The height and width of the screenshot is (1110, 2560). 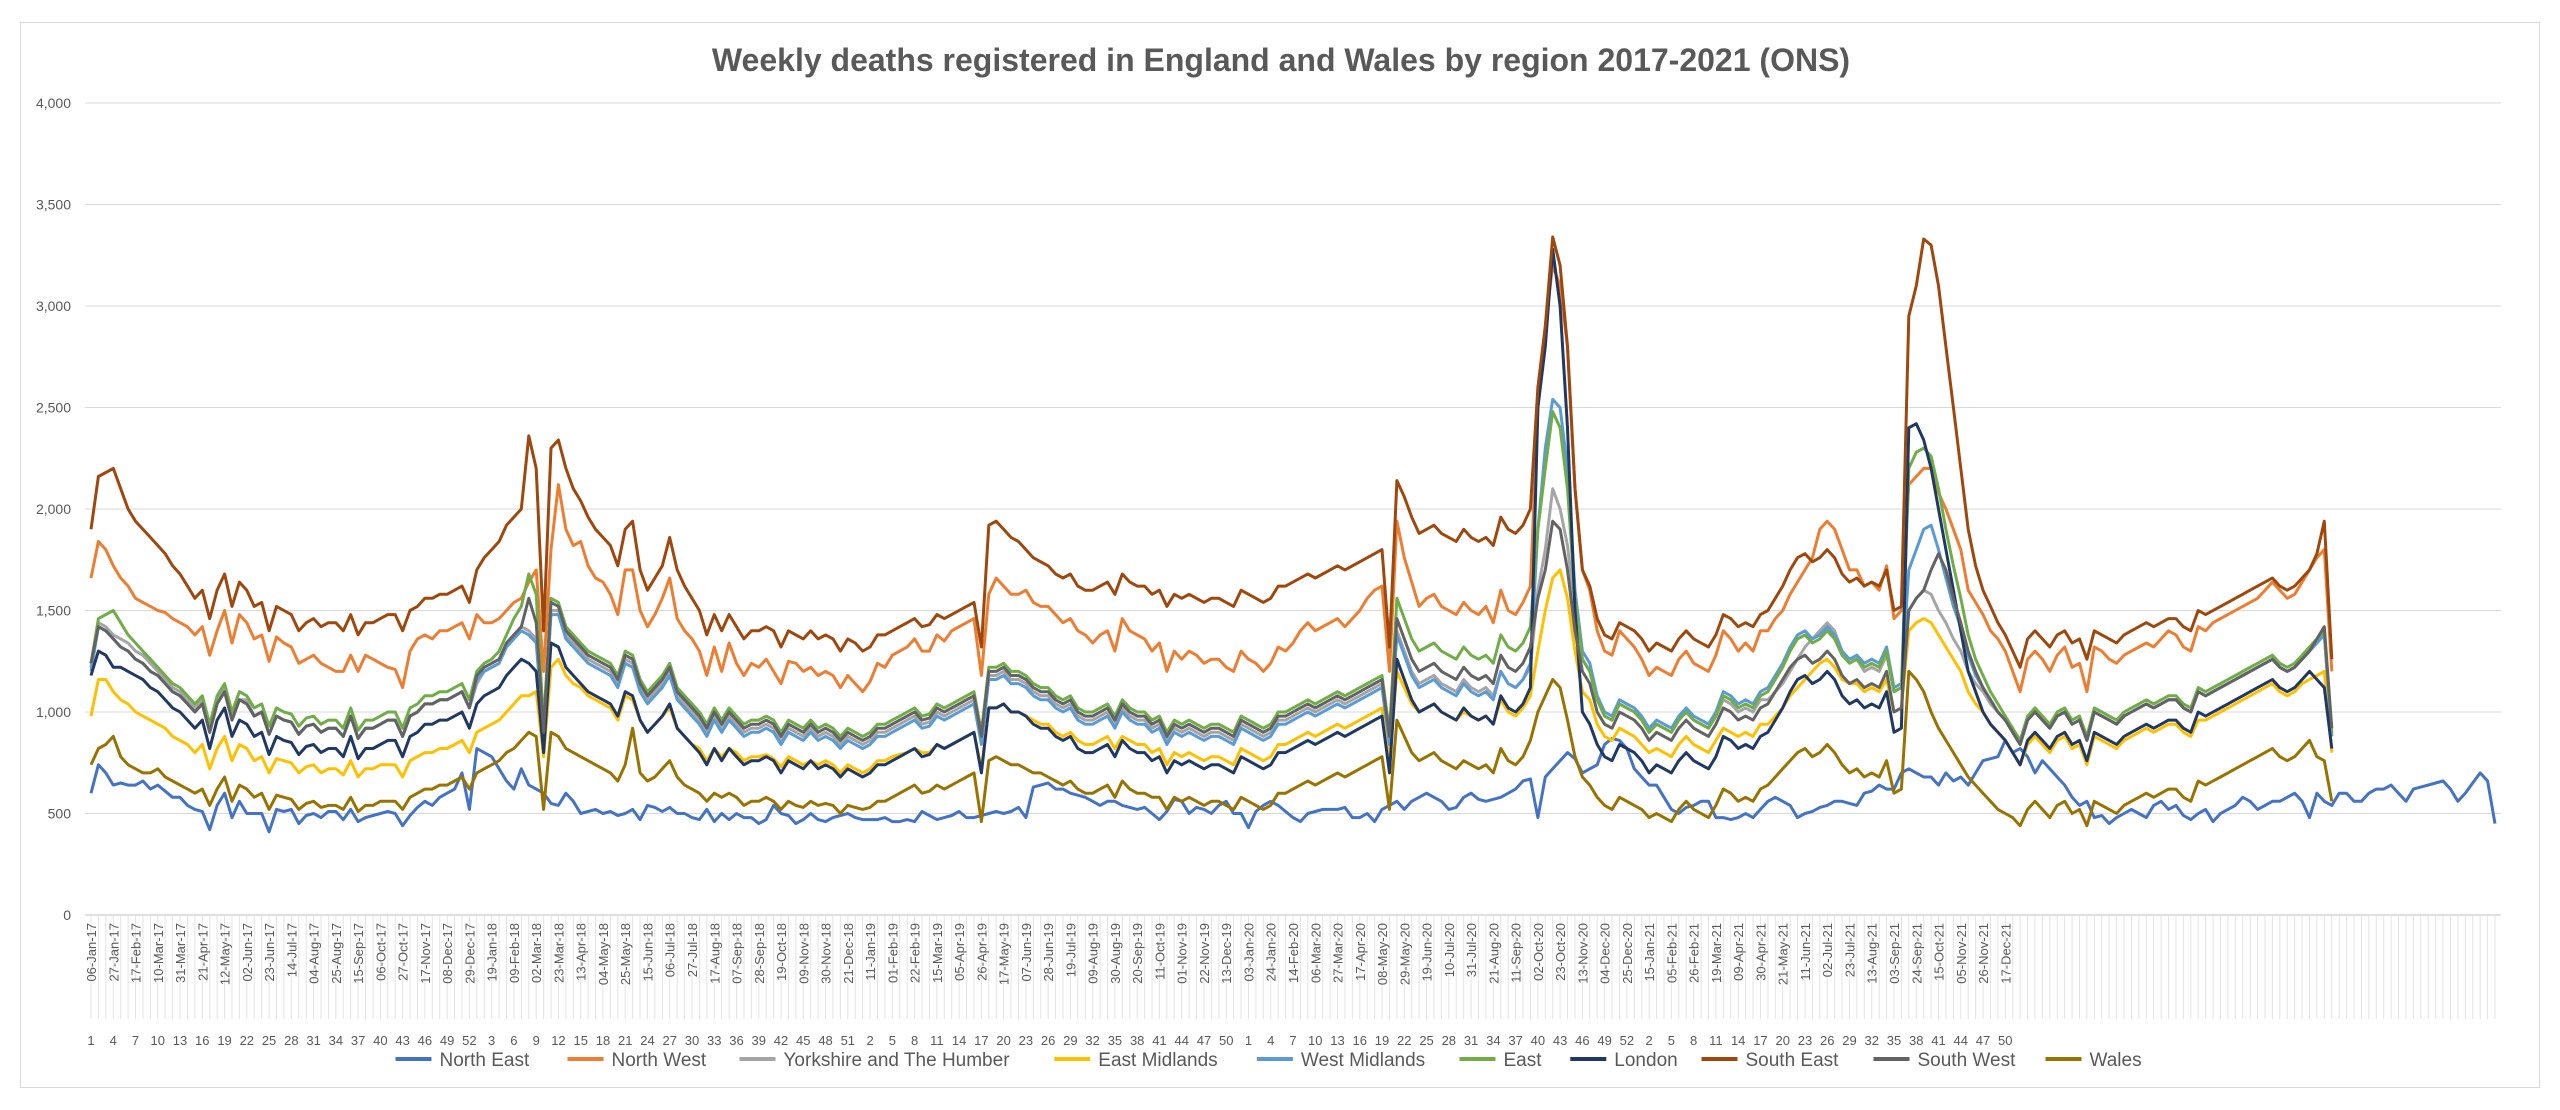 I want to click on legend-label: South West, so click(x=1967, y=1060).